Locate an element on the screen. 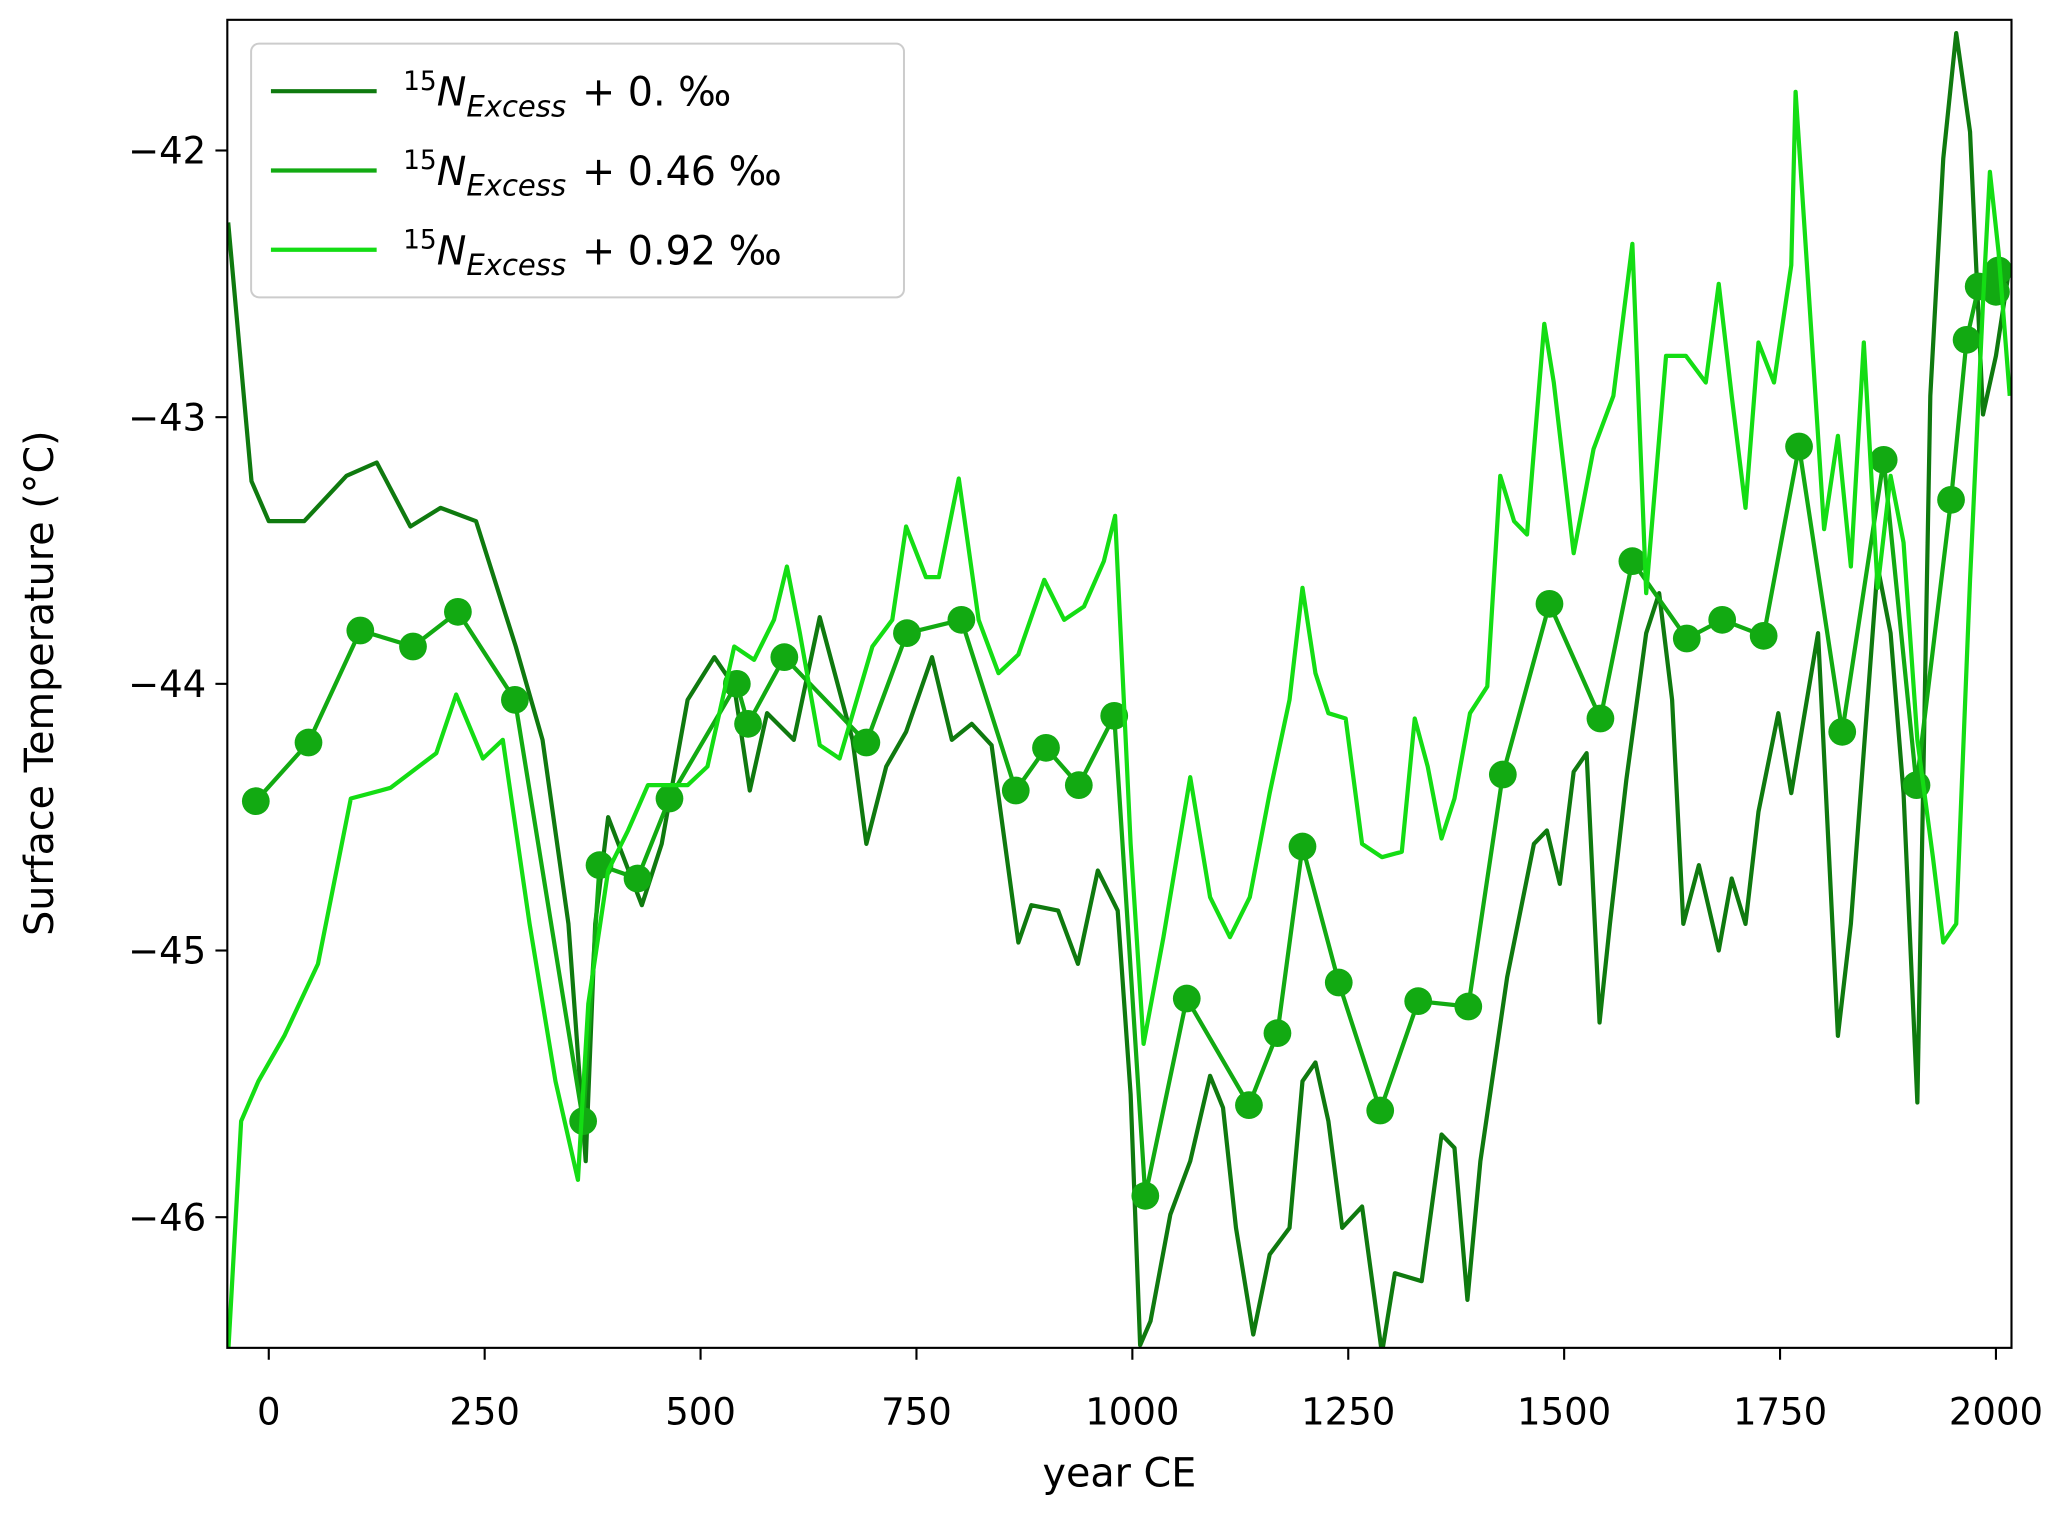 This screenshot has width=2067, height=1517. legend-label-part: + 0.92 ‰ is located at coordinates (682, 251).